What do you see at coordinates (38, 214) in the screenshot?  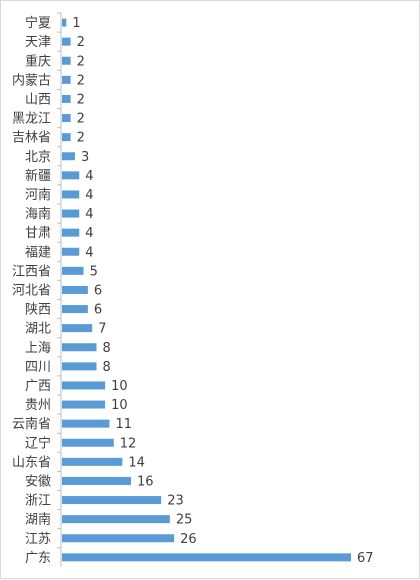 I see `category-label: 海南` at bounding box center [38, 214].